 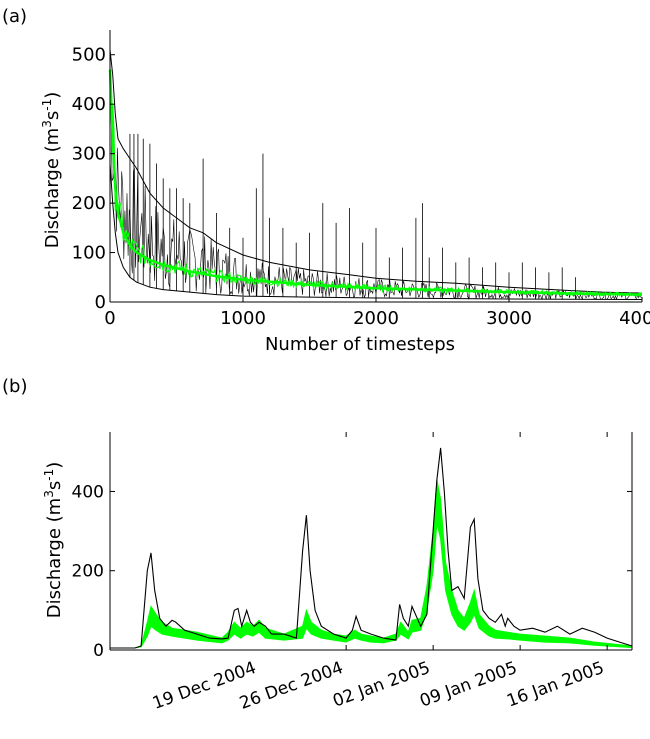 I want to click on x-tick-label: 16 Jan 2005, so click(x=555, y=685).